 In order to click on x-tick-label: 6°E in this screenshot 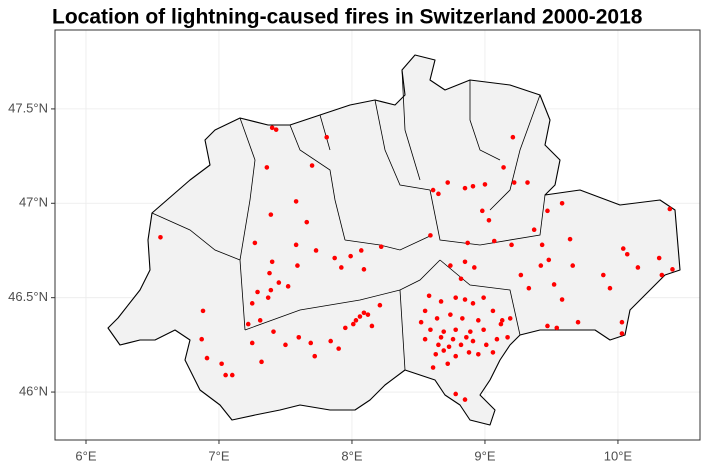, I will do `click(85, 455)`.